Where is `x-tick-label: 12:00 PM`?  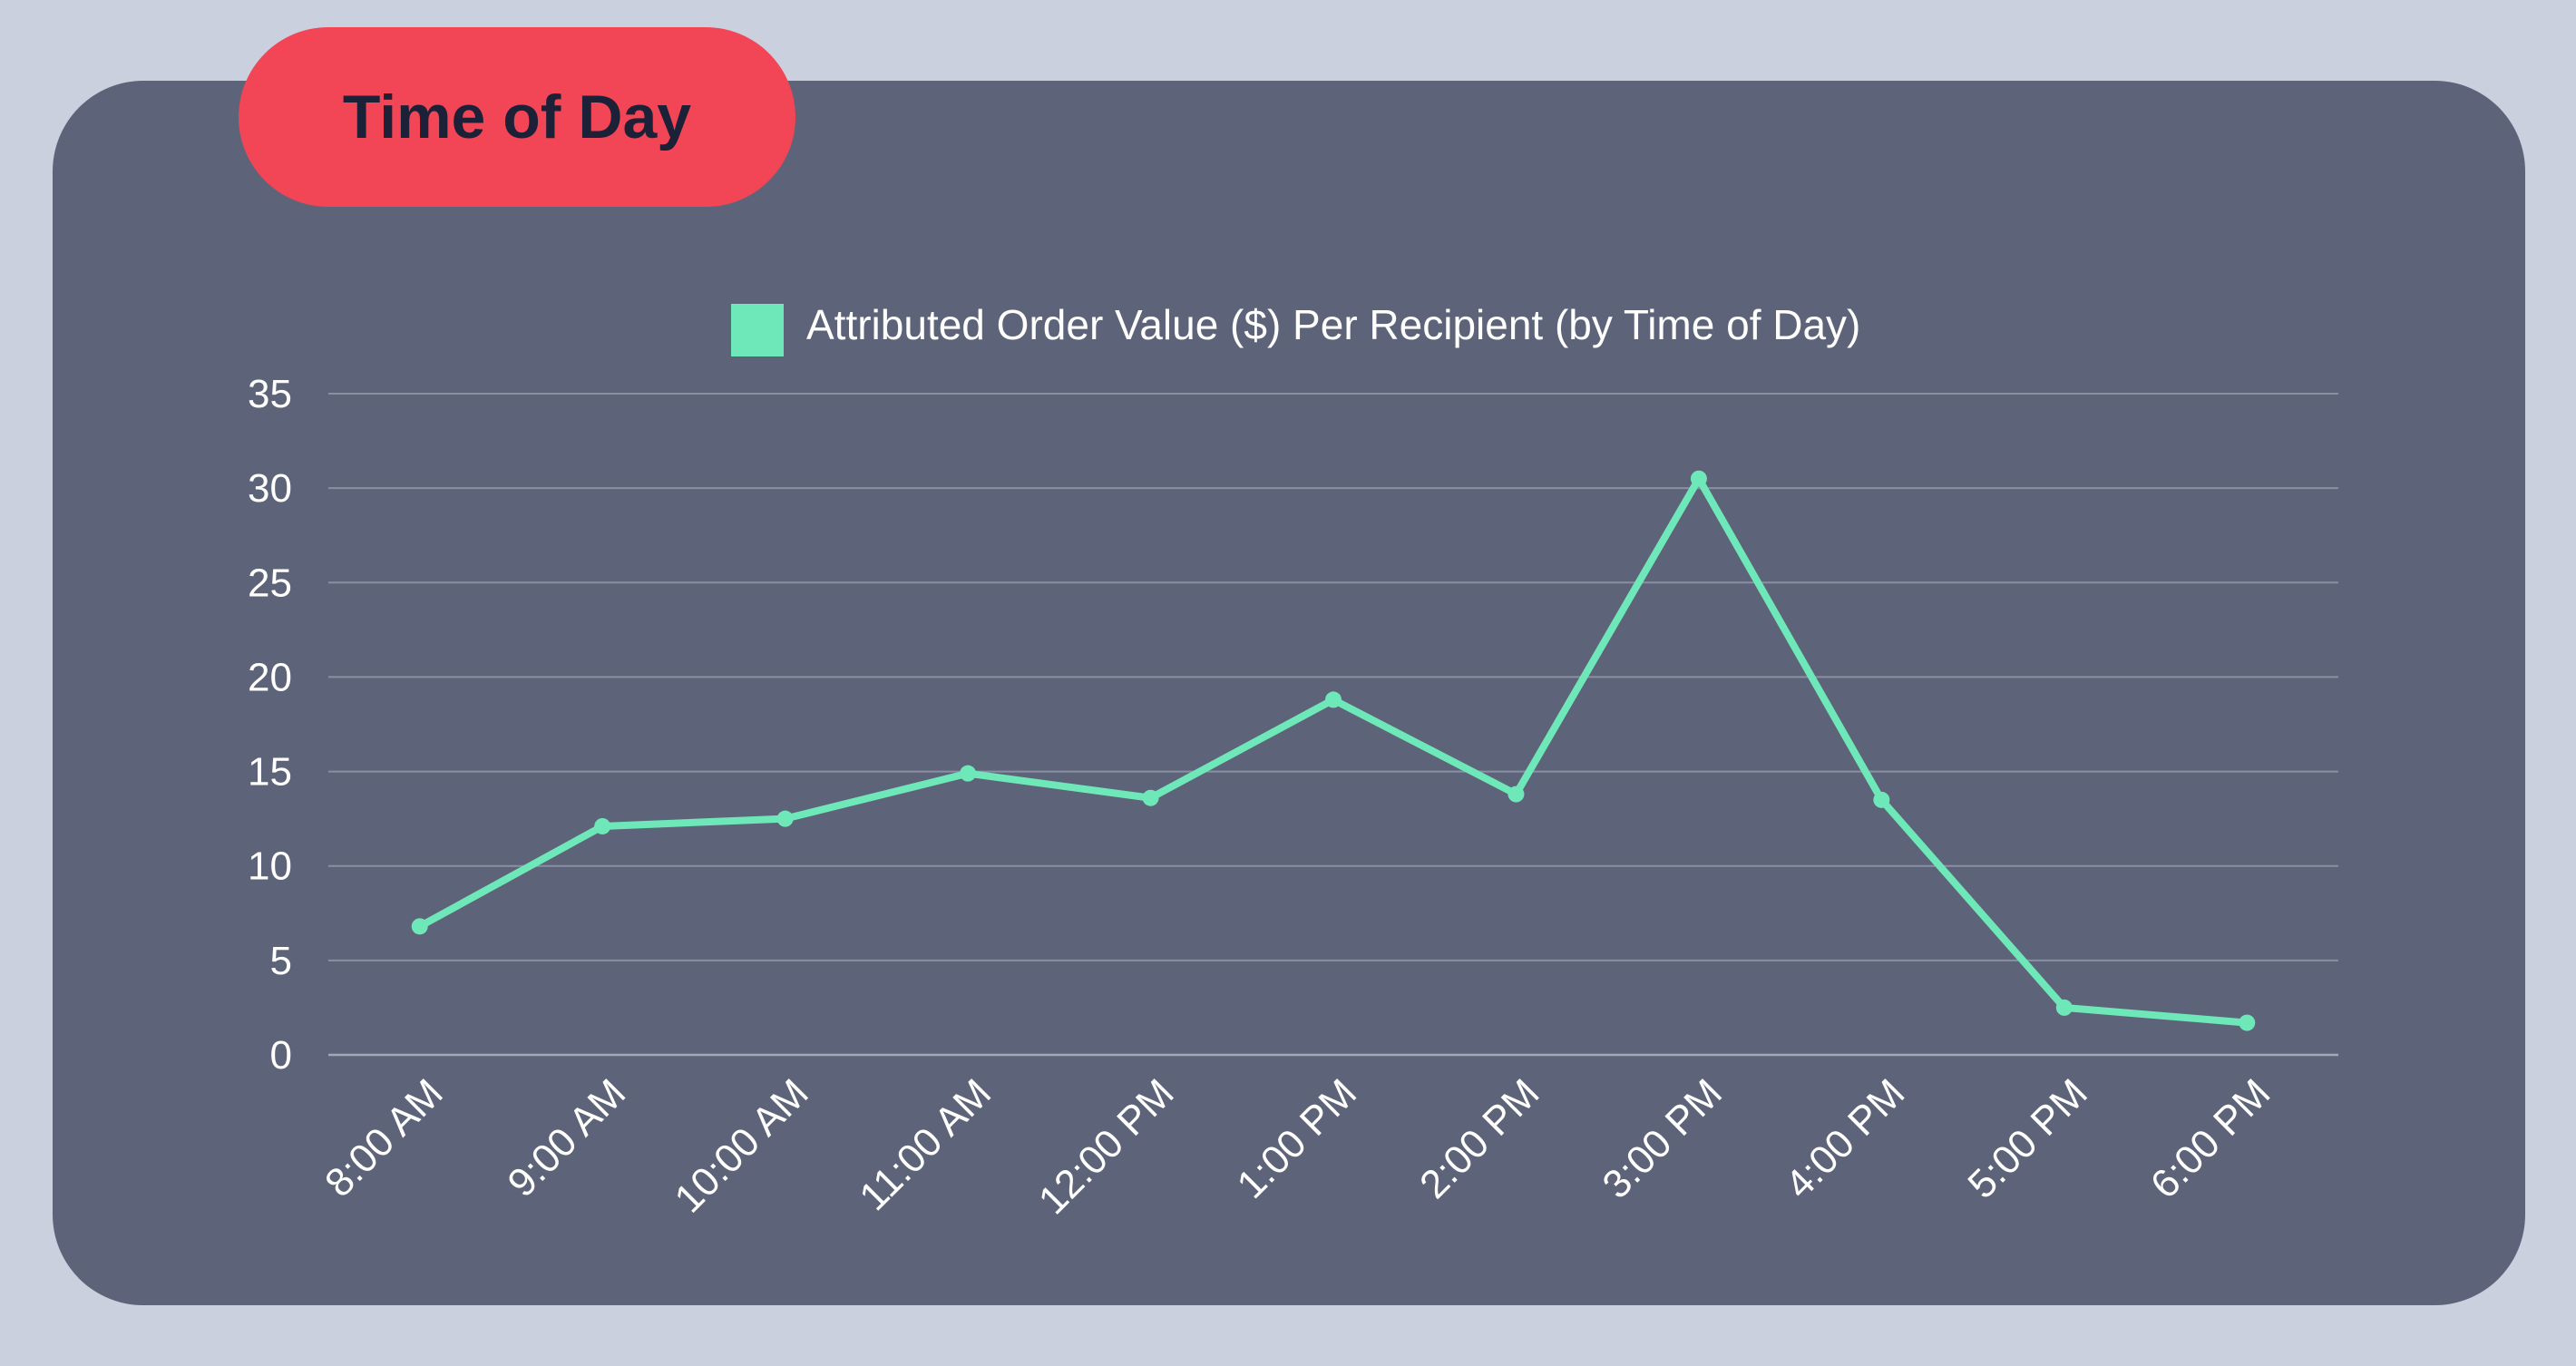
x-tick-label: 12:00 PM is located at coordinates (1106, 1146).